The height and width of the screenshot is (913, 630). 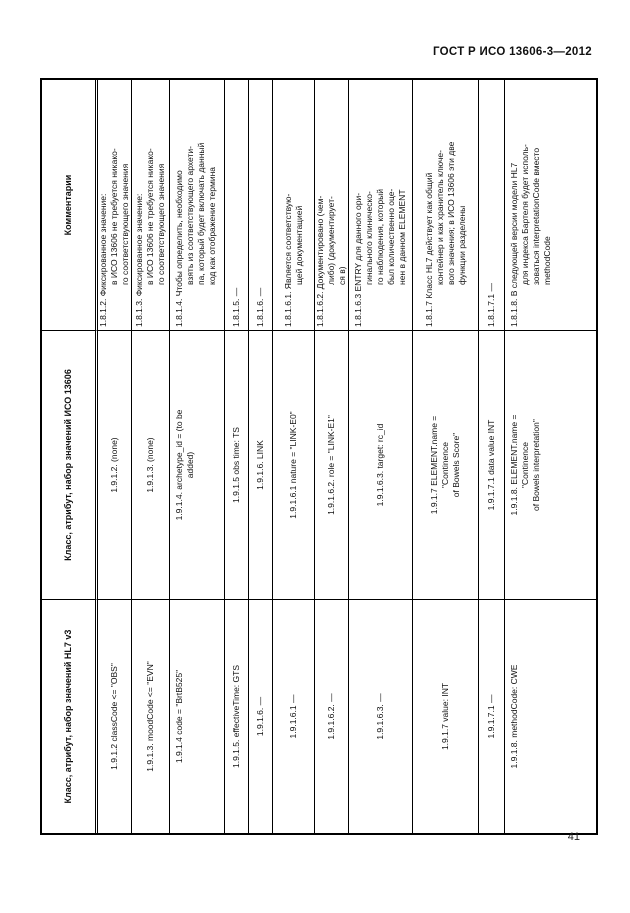 I want to click on cell-hl7: 1.9.1.7 value: INT, so click(x=446, y=716).